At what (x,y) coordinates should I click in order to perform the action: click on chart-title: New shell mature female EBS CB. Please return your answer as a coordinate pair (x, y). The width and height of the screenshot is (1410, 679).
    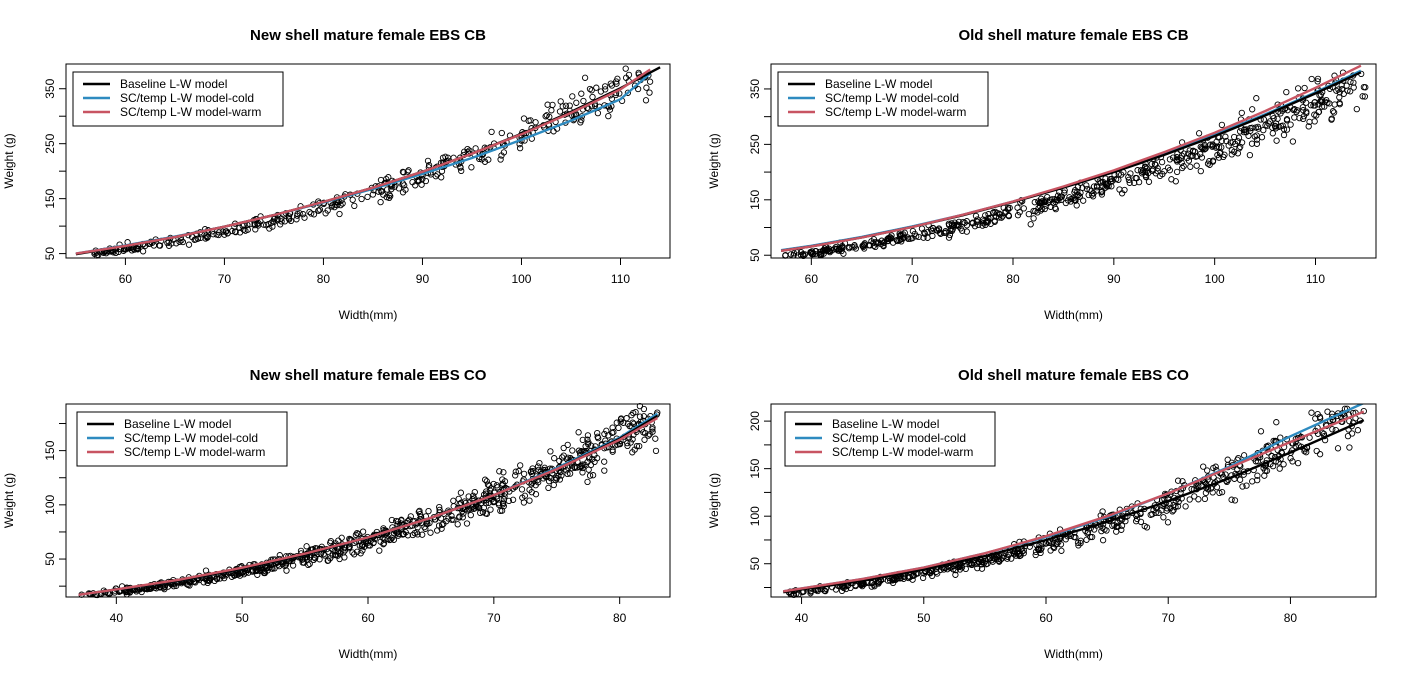
    Looking at the image, I should click on (368, 35).